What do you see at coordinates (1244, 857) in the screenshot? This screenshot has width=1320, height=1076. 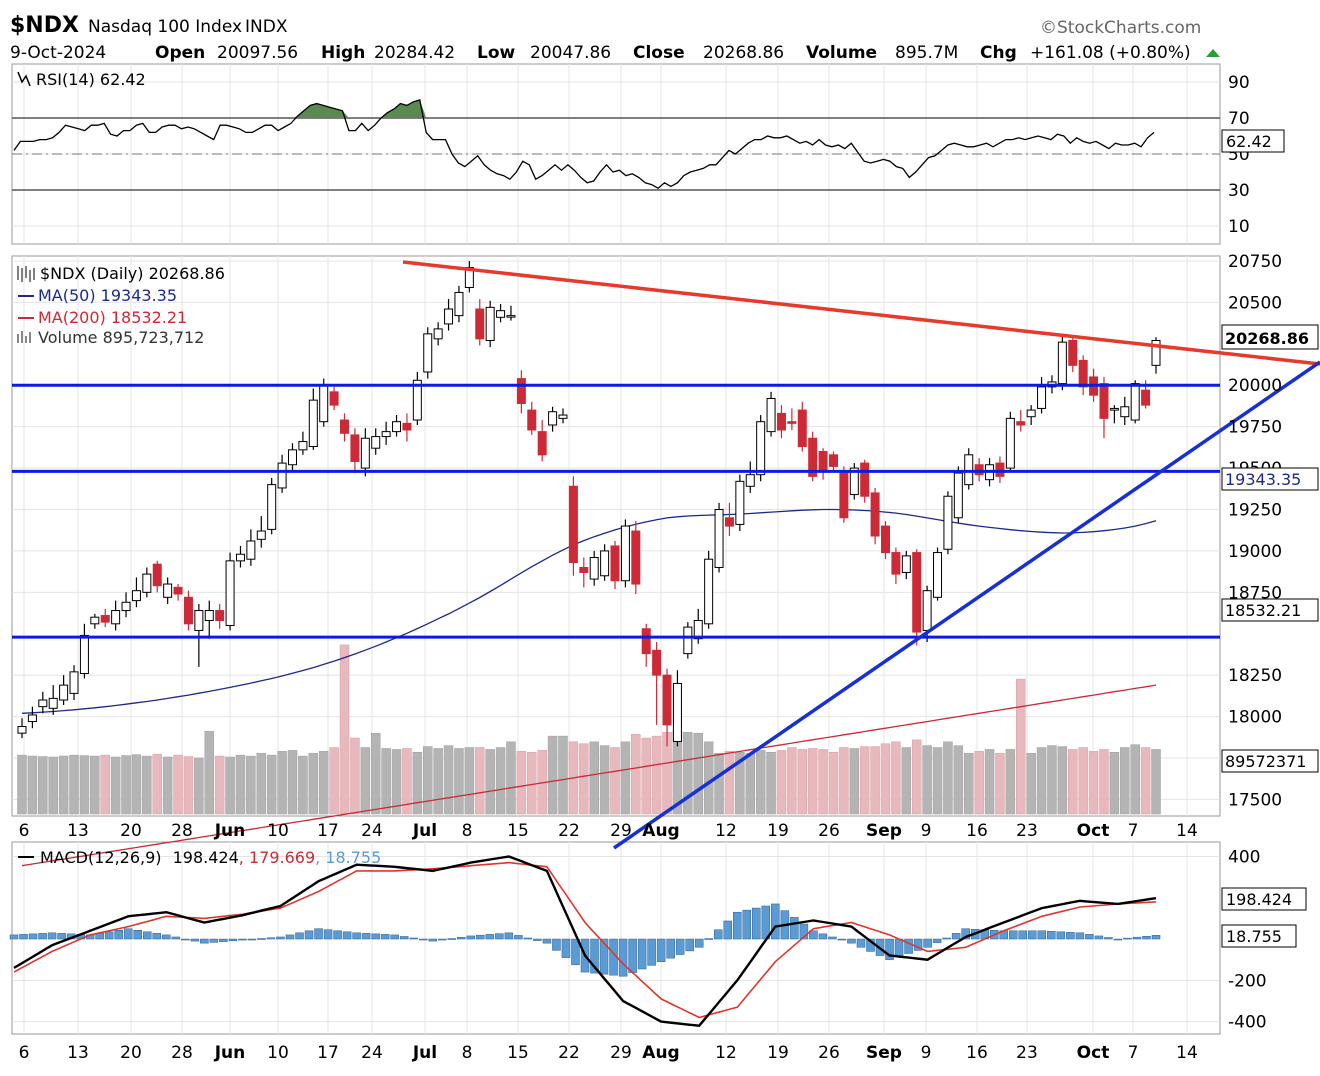 I see `macd-tick-label: 400` at bounding box center [1244, 857].